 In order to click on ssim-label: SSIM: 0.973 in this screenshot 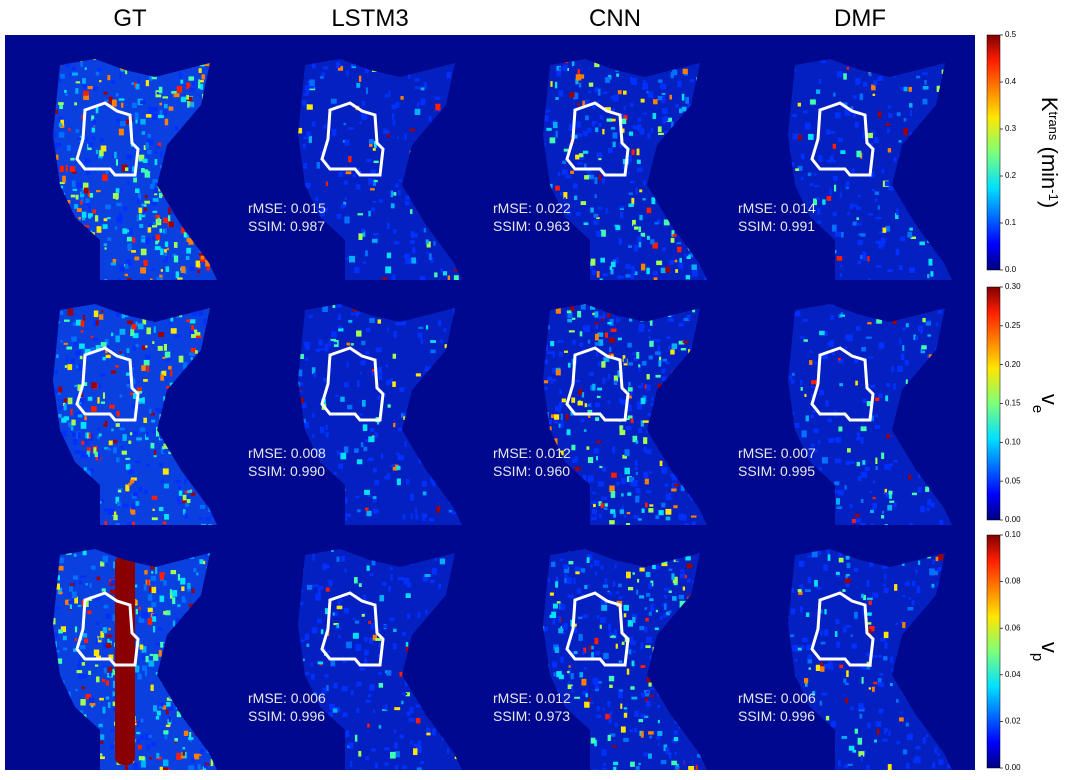, I will do `click(531, 716)`.